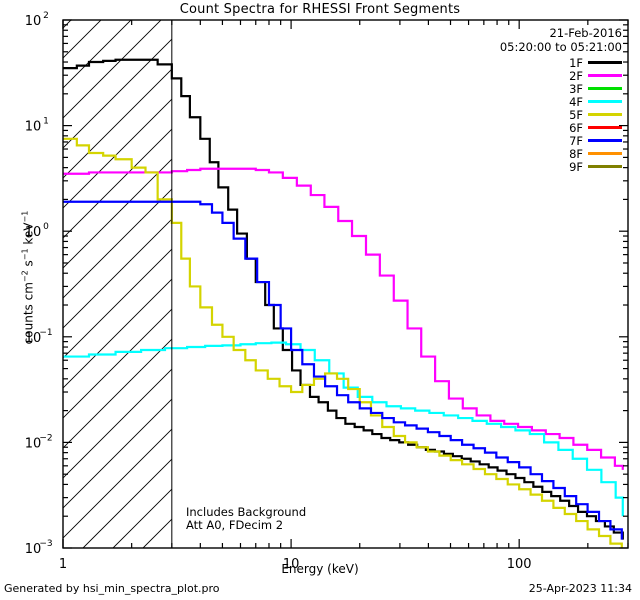  What do you see at coordinates (45, 438) in the screenshot?
I see `svg-text: −2` at bounding box center [45, 438].